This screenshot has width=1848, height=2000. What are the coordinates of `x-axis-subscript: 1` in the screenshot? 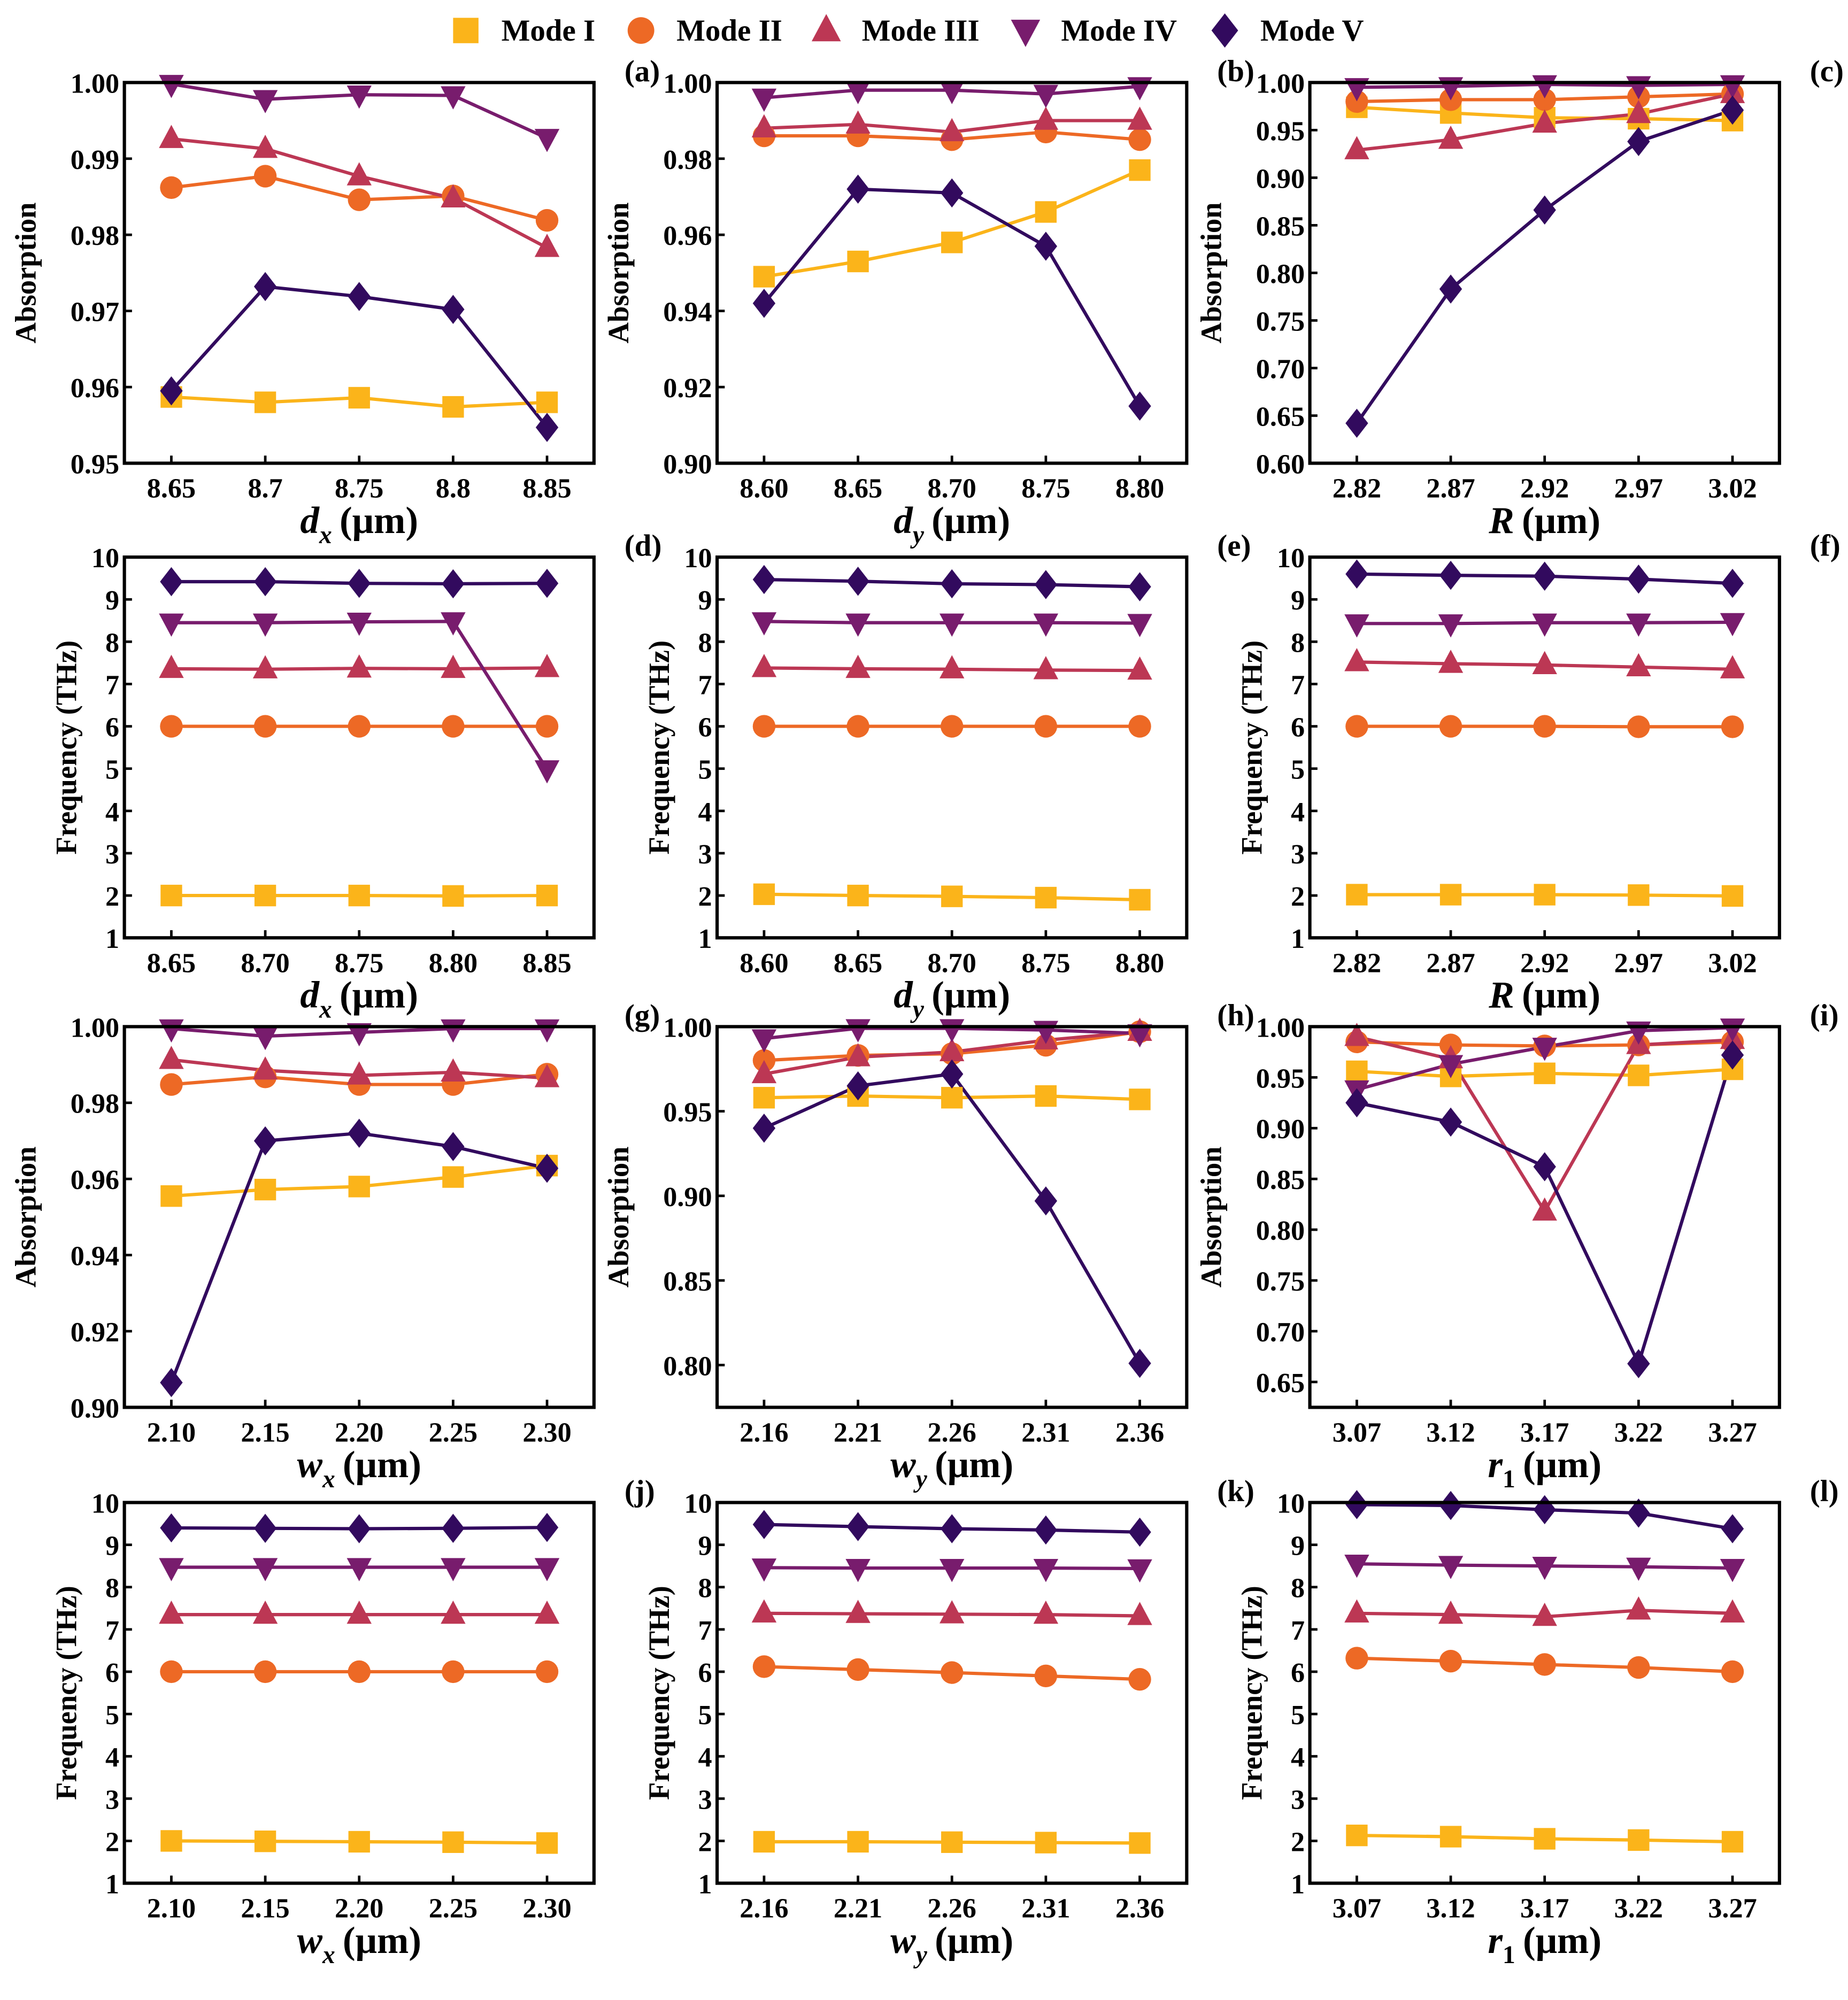 It's located at (1509, 1479).